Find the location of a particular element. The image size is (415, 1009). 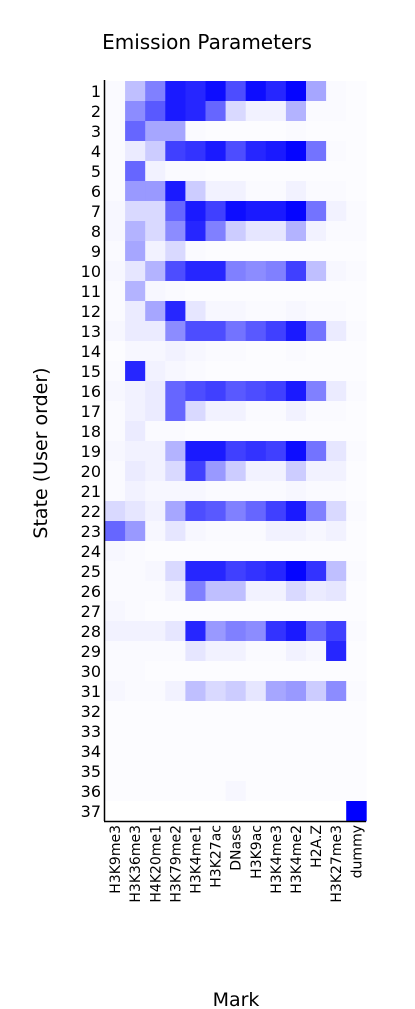

row-tick-label: 32 is located at coordinates (91, 711).